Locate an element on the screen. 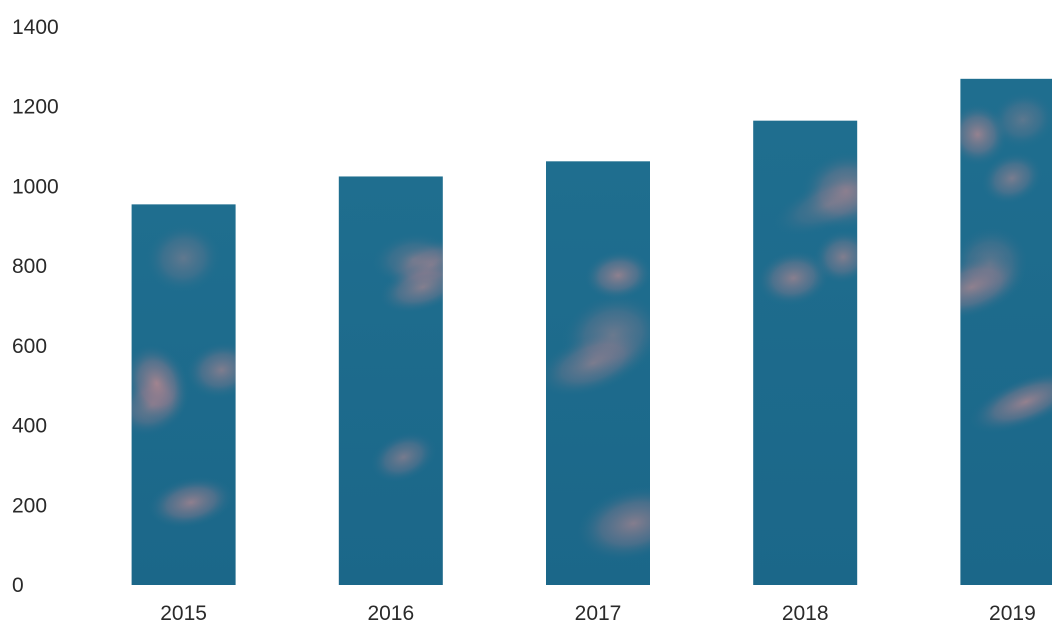 Image resolution: width=1052 pixels, height=624 pixels. bar-2016 is located at coordinates (390, 380).